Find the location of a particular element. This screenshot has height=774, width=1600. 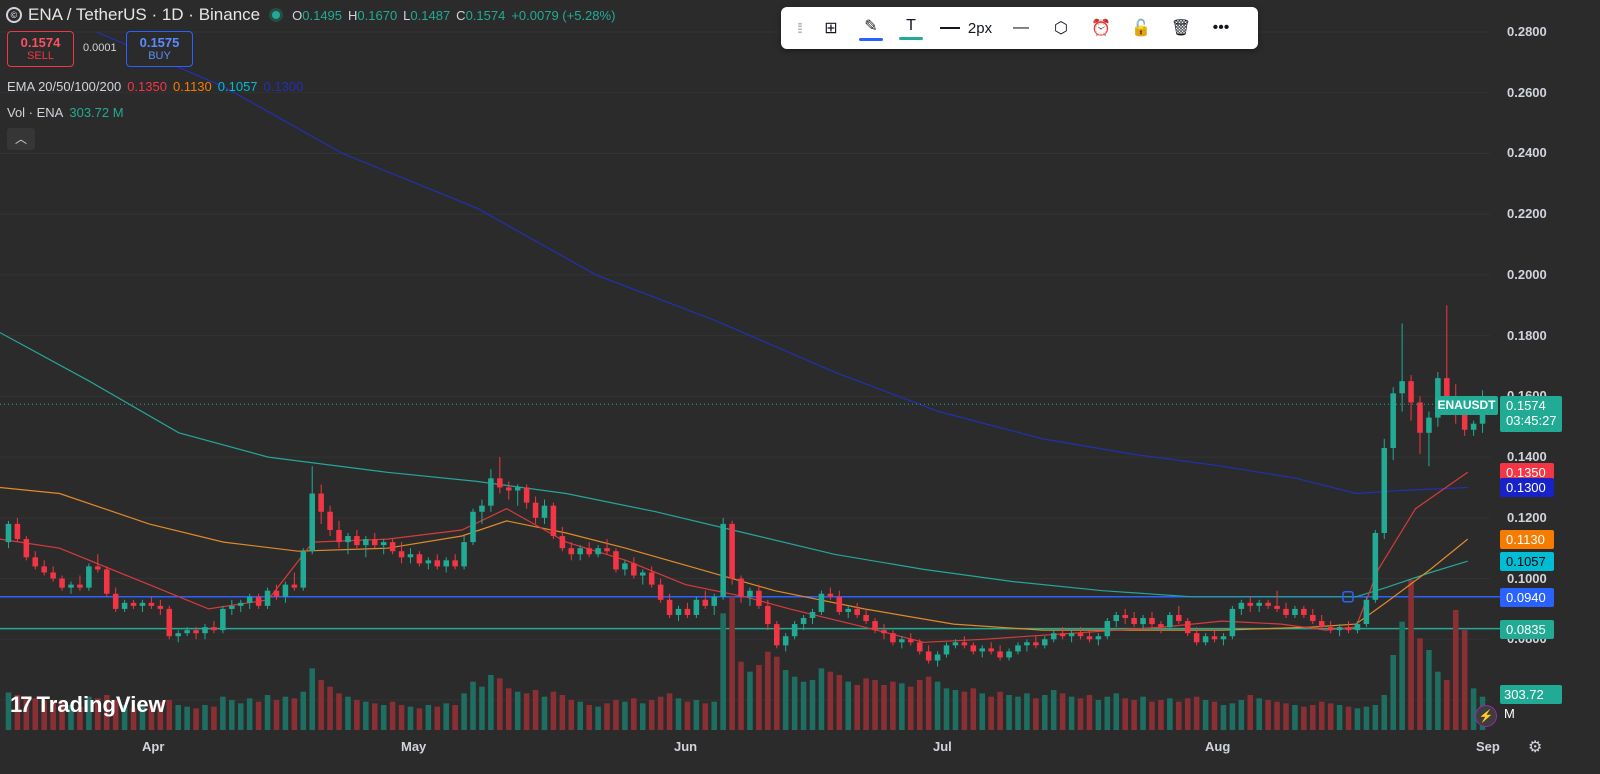

market-status-icon is located at coordinates (276, 15).